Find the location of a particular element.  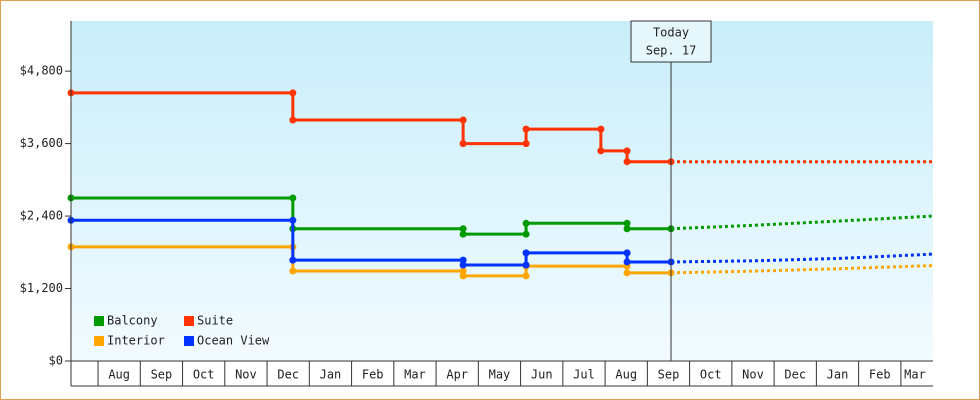

y-tick-label: $4,800 is located at coordinates (41, 71).